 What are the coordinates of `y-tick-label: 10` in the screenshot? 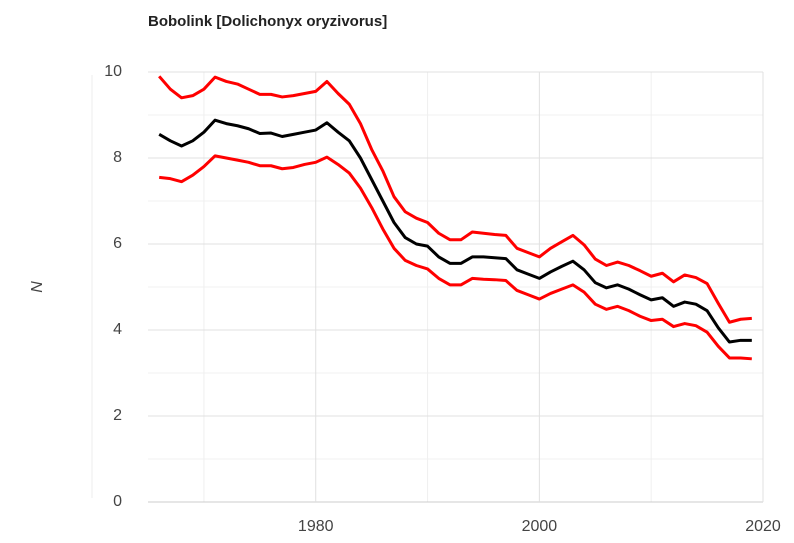 It's located at (113, 71).